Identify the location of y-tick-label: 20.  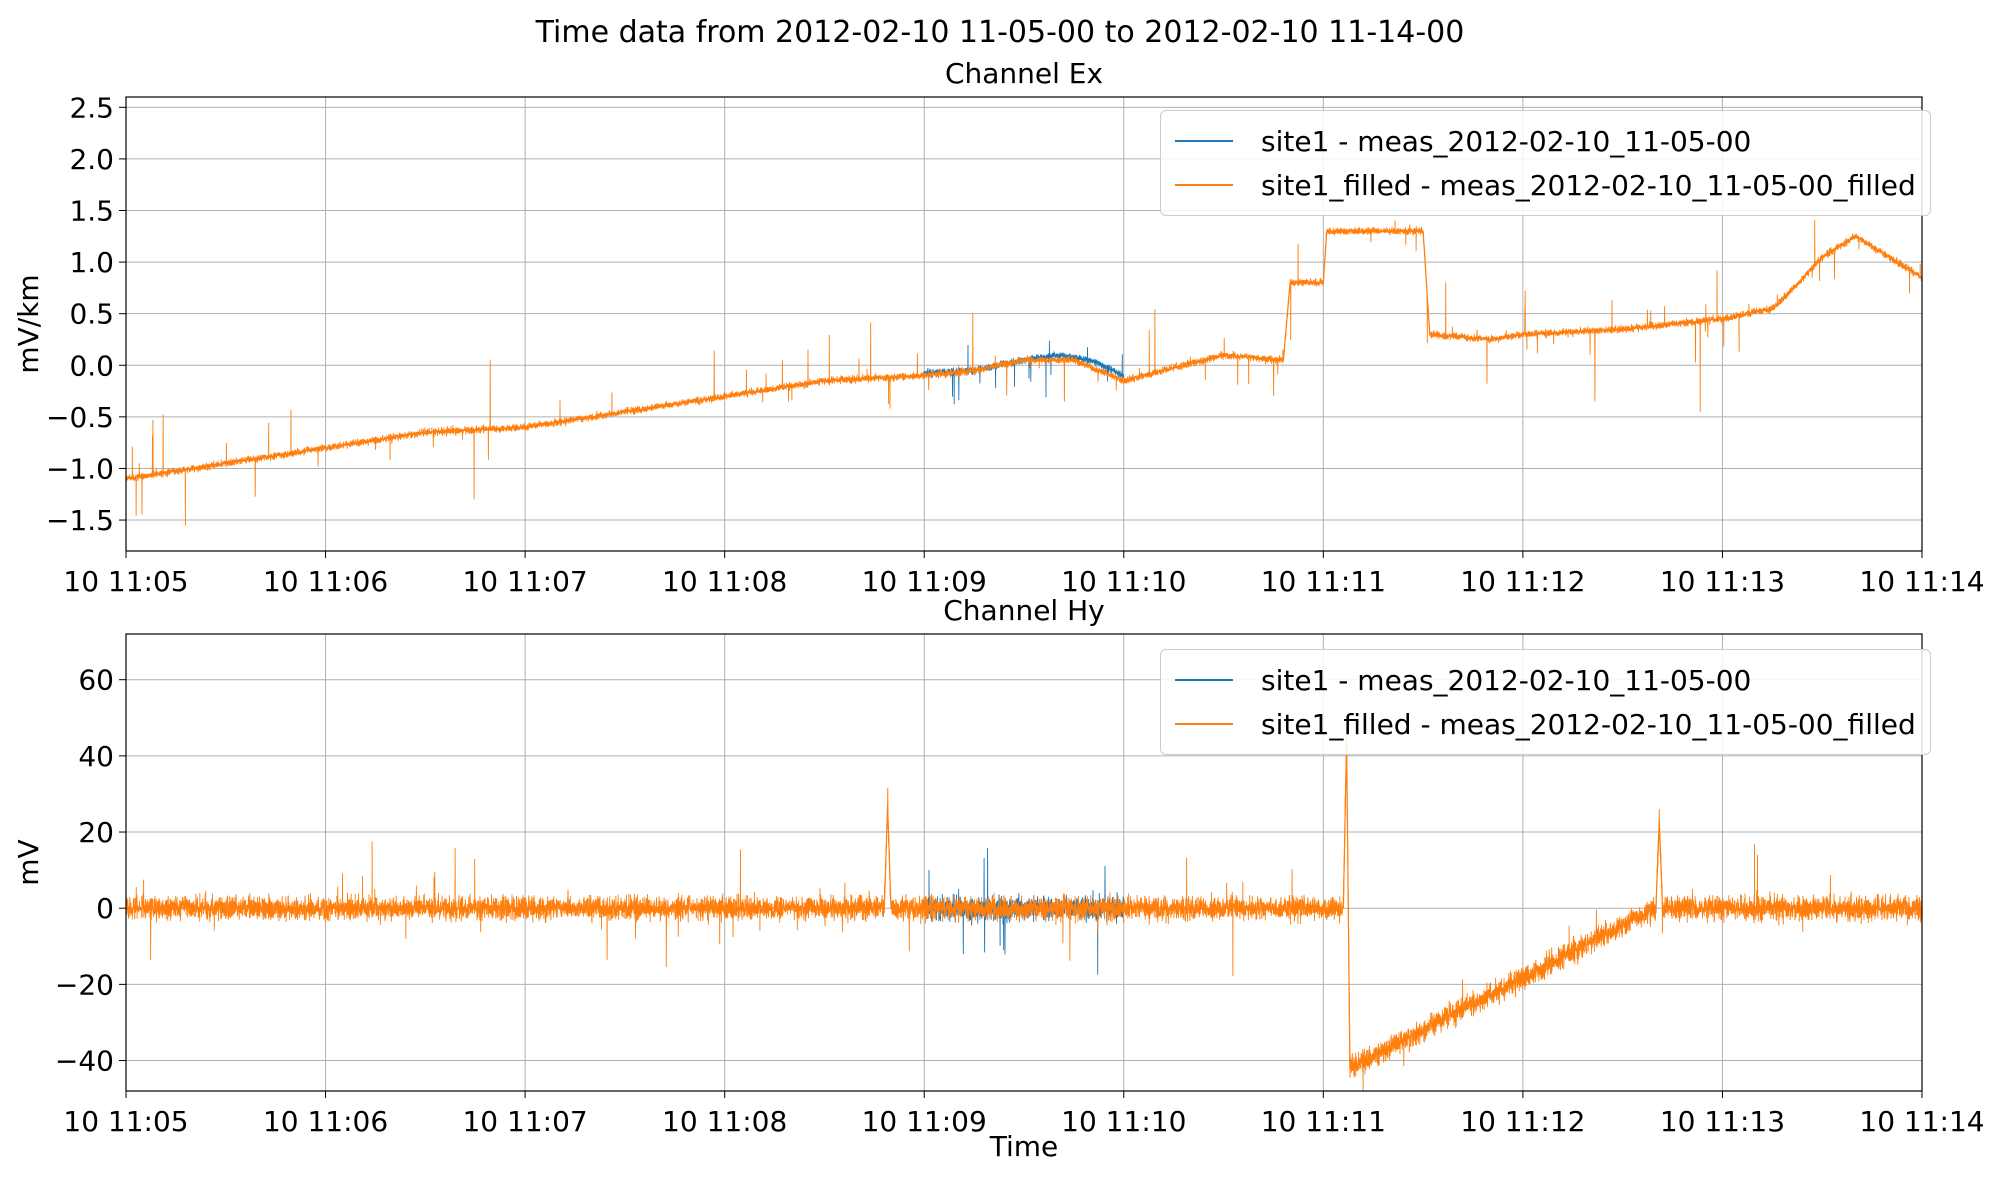
(96, 832).